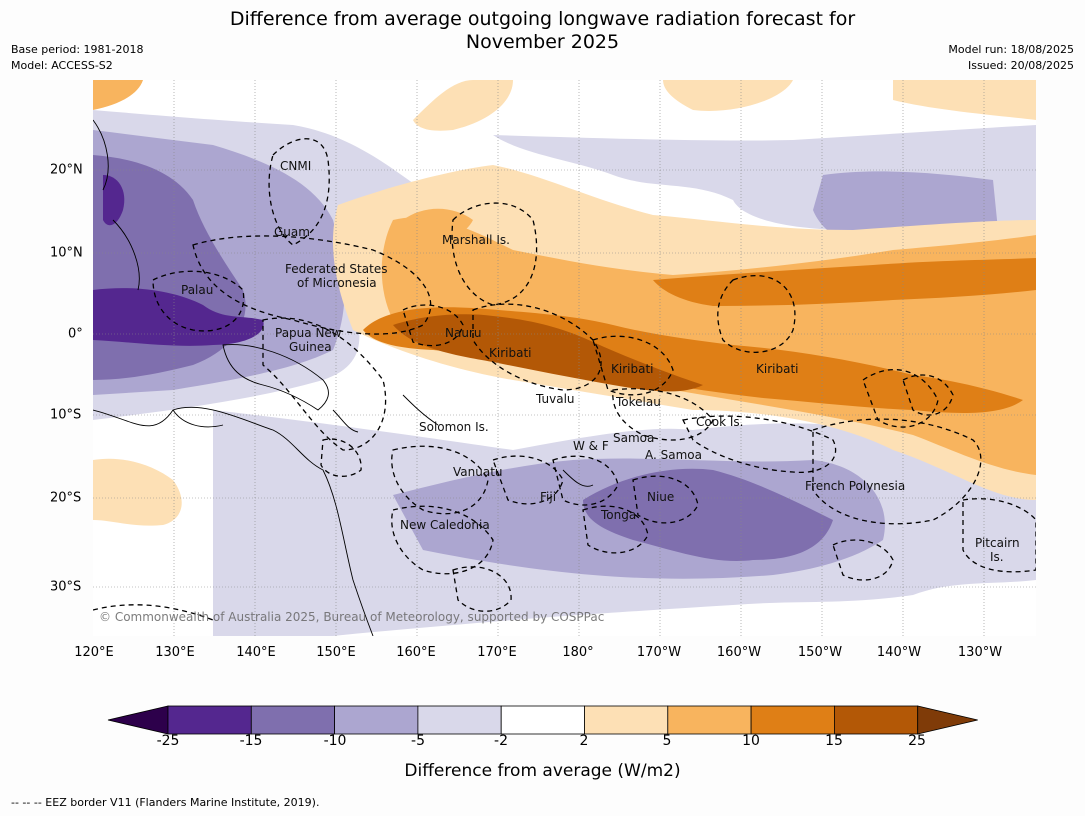 The width and height of the screenshot is (1085, 816). I want to click on y-tick-10s: 10°S, so click(66, 415).